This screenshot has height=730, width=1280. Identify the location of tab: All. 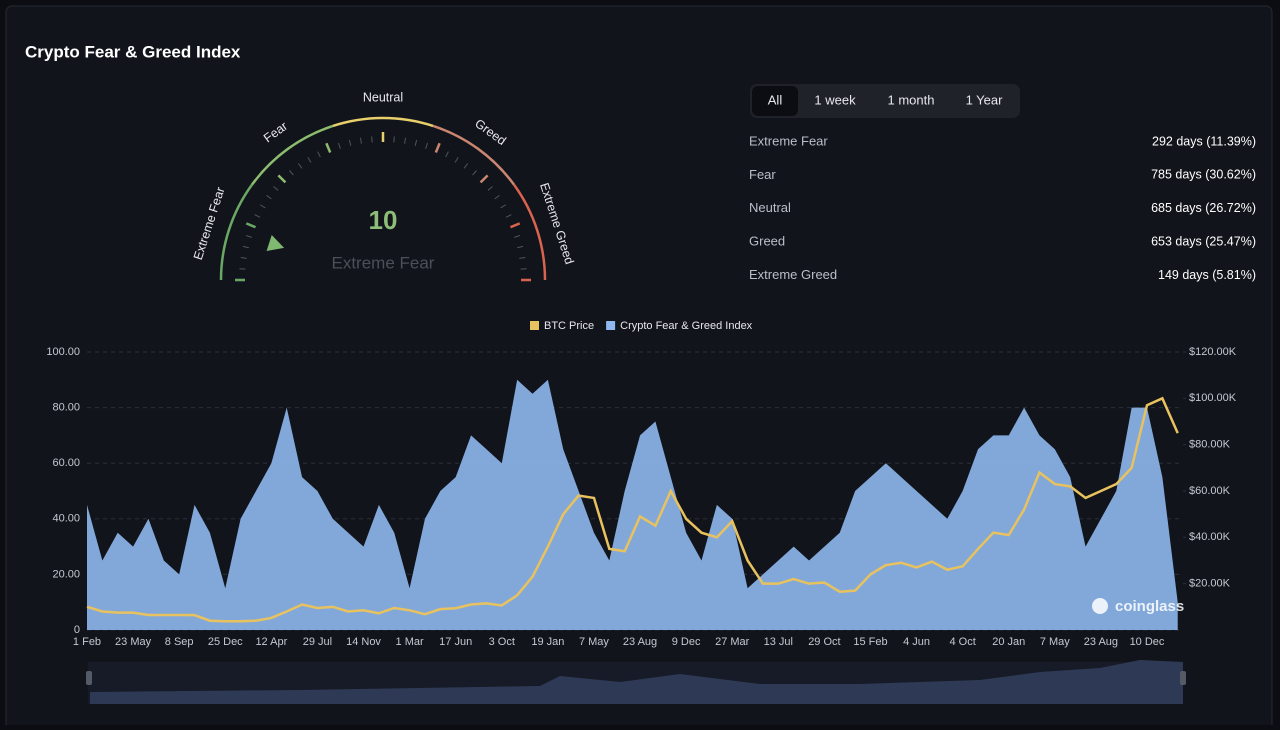
(775, 99).